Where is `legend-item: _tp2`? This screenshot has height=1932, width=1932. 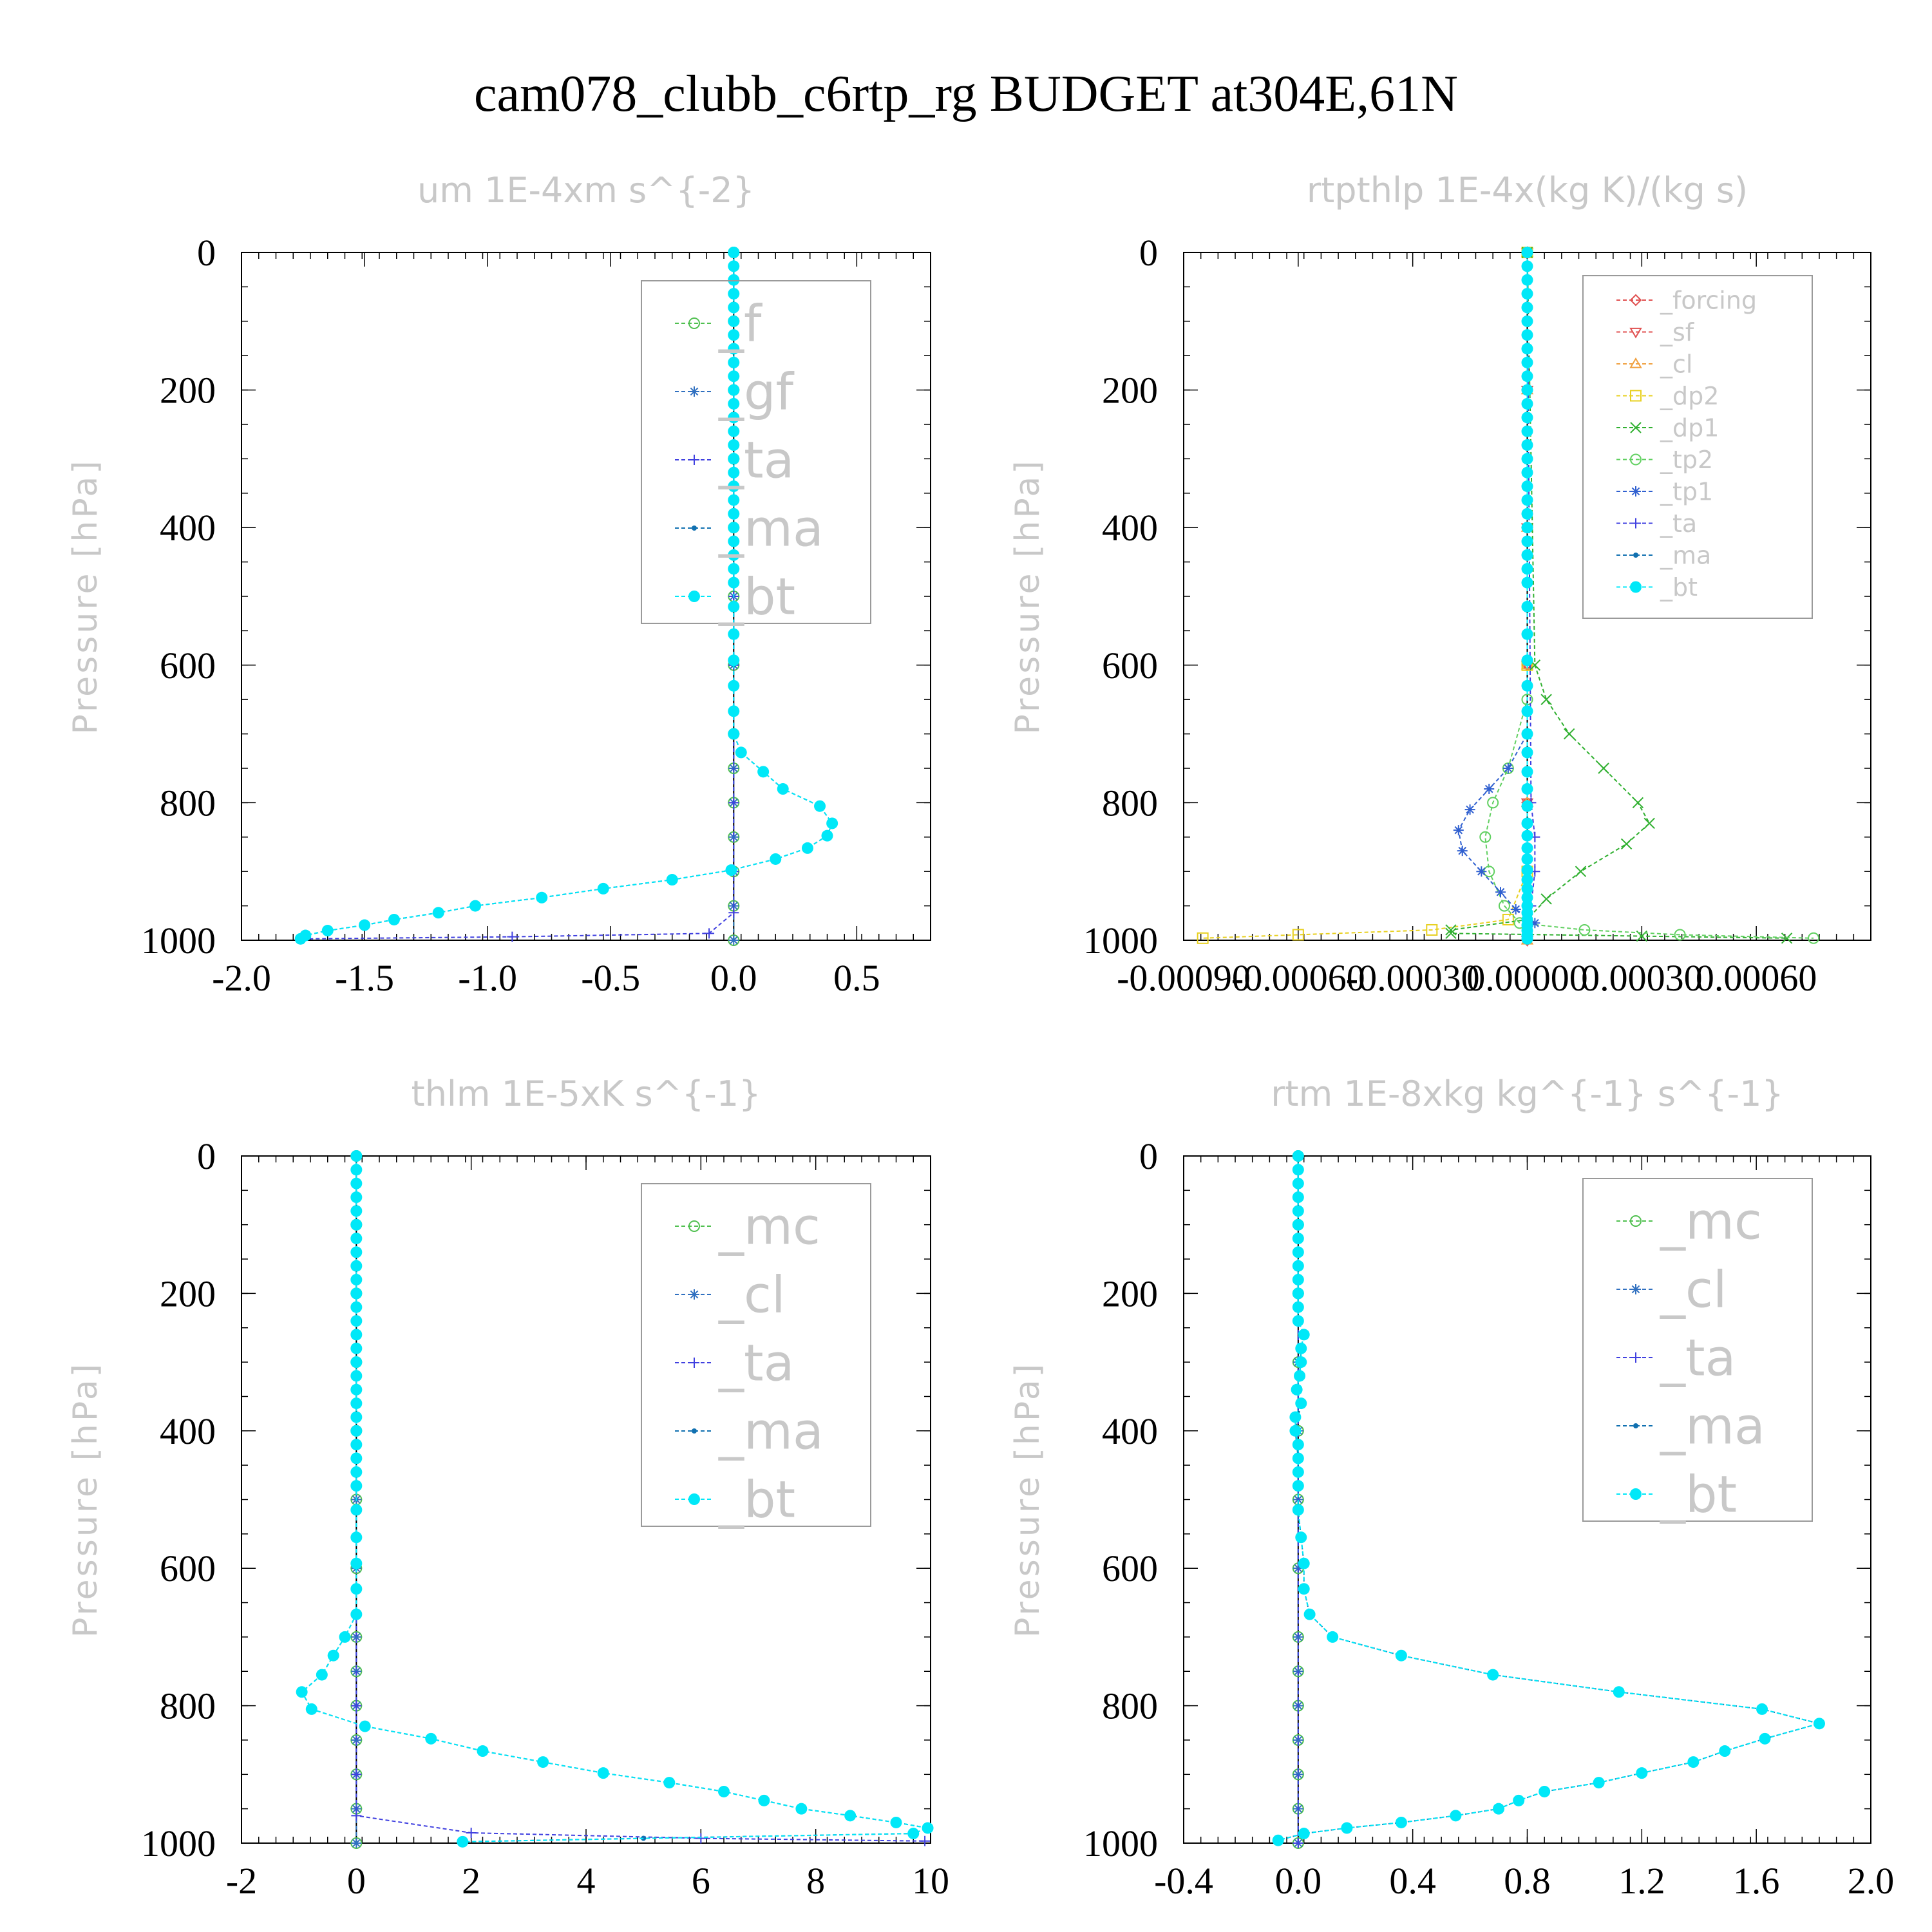 legend-item: _tp2 is located at coordinates (1665, 460).